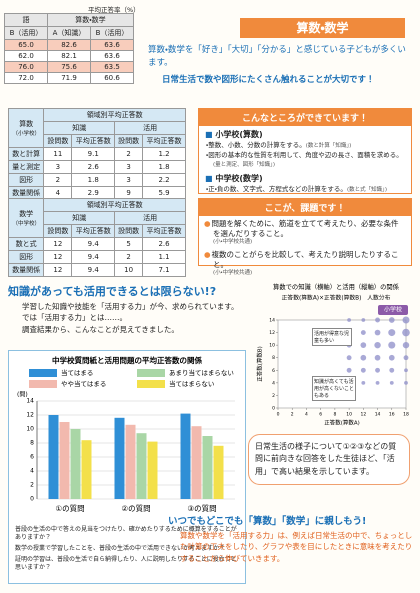  Describe the element at coordinates (135, 508) in the screenshot. I see `x-tick-label: ②の質問` at that location.